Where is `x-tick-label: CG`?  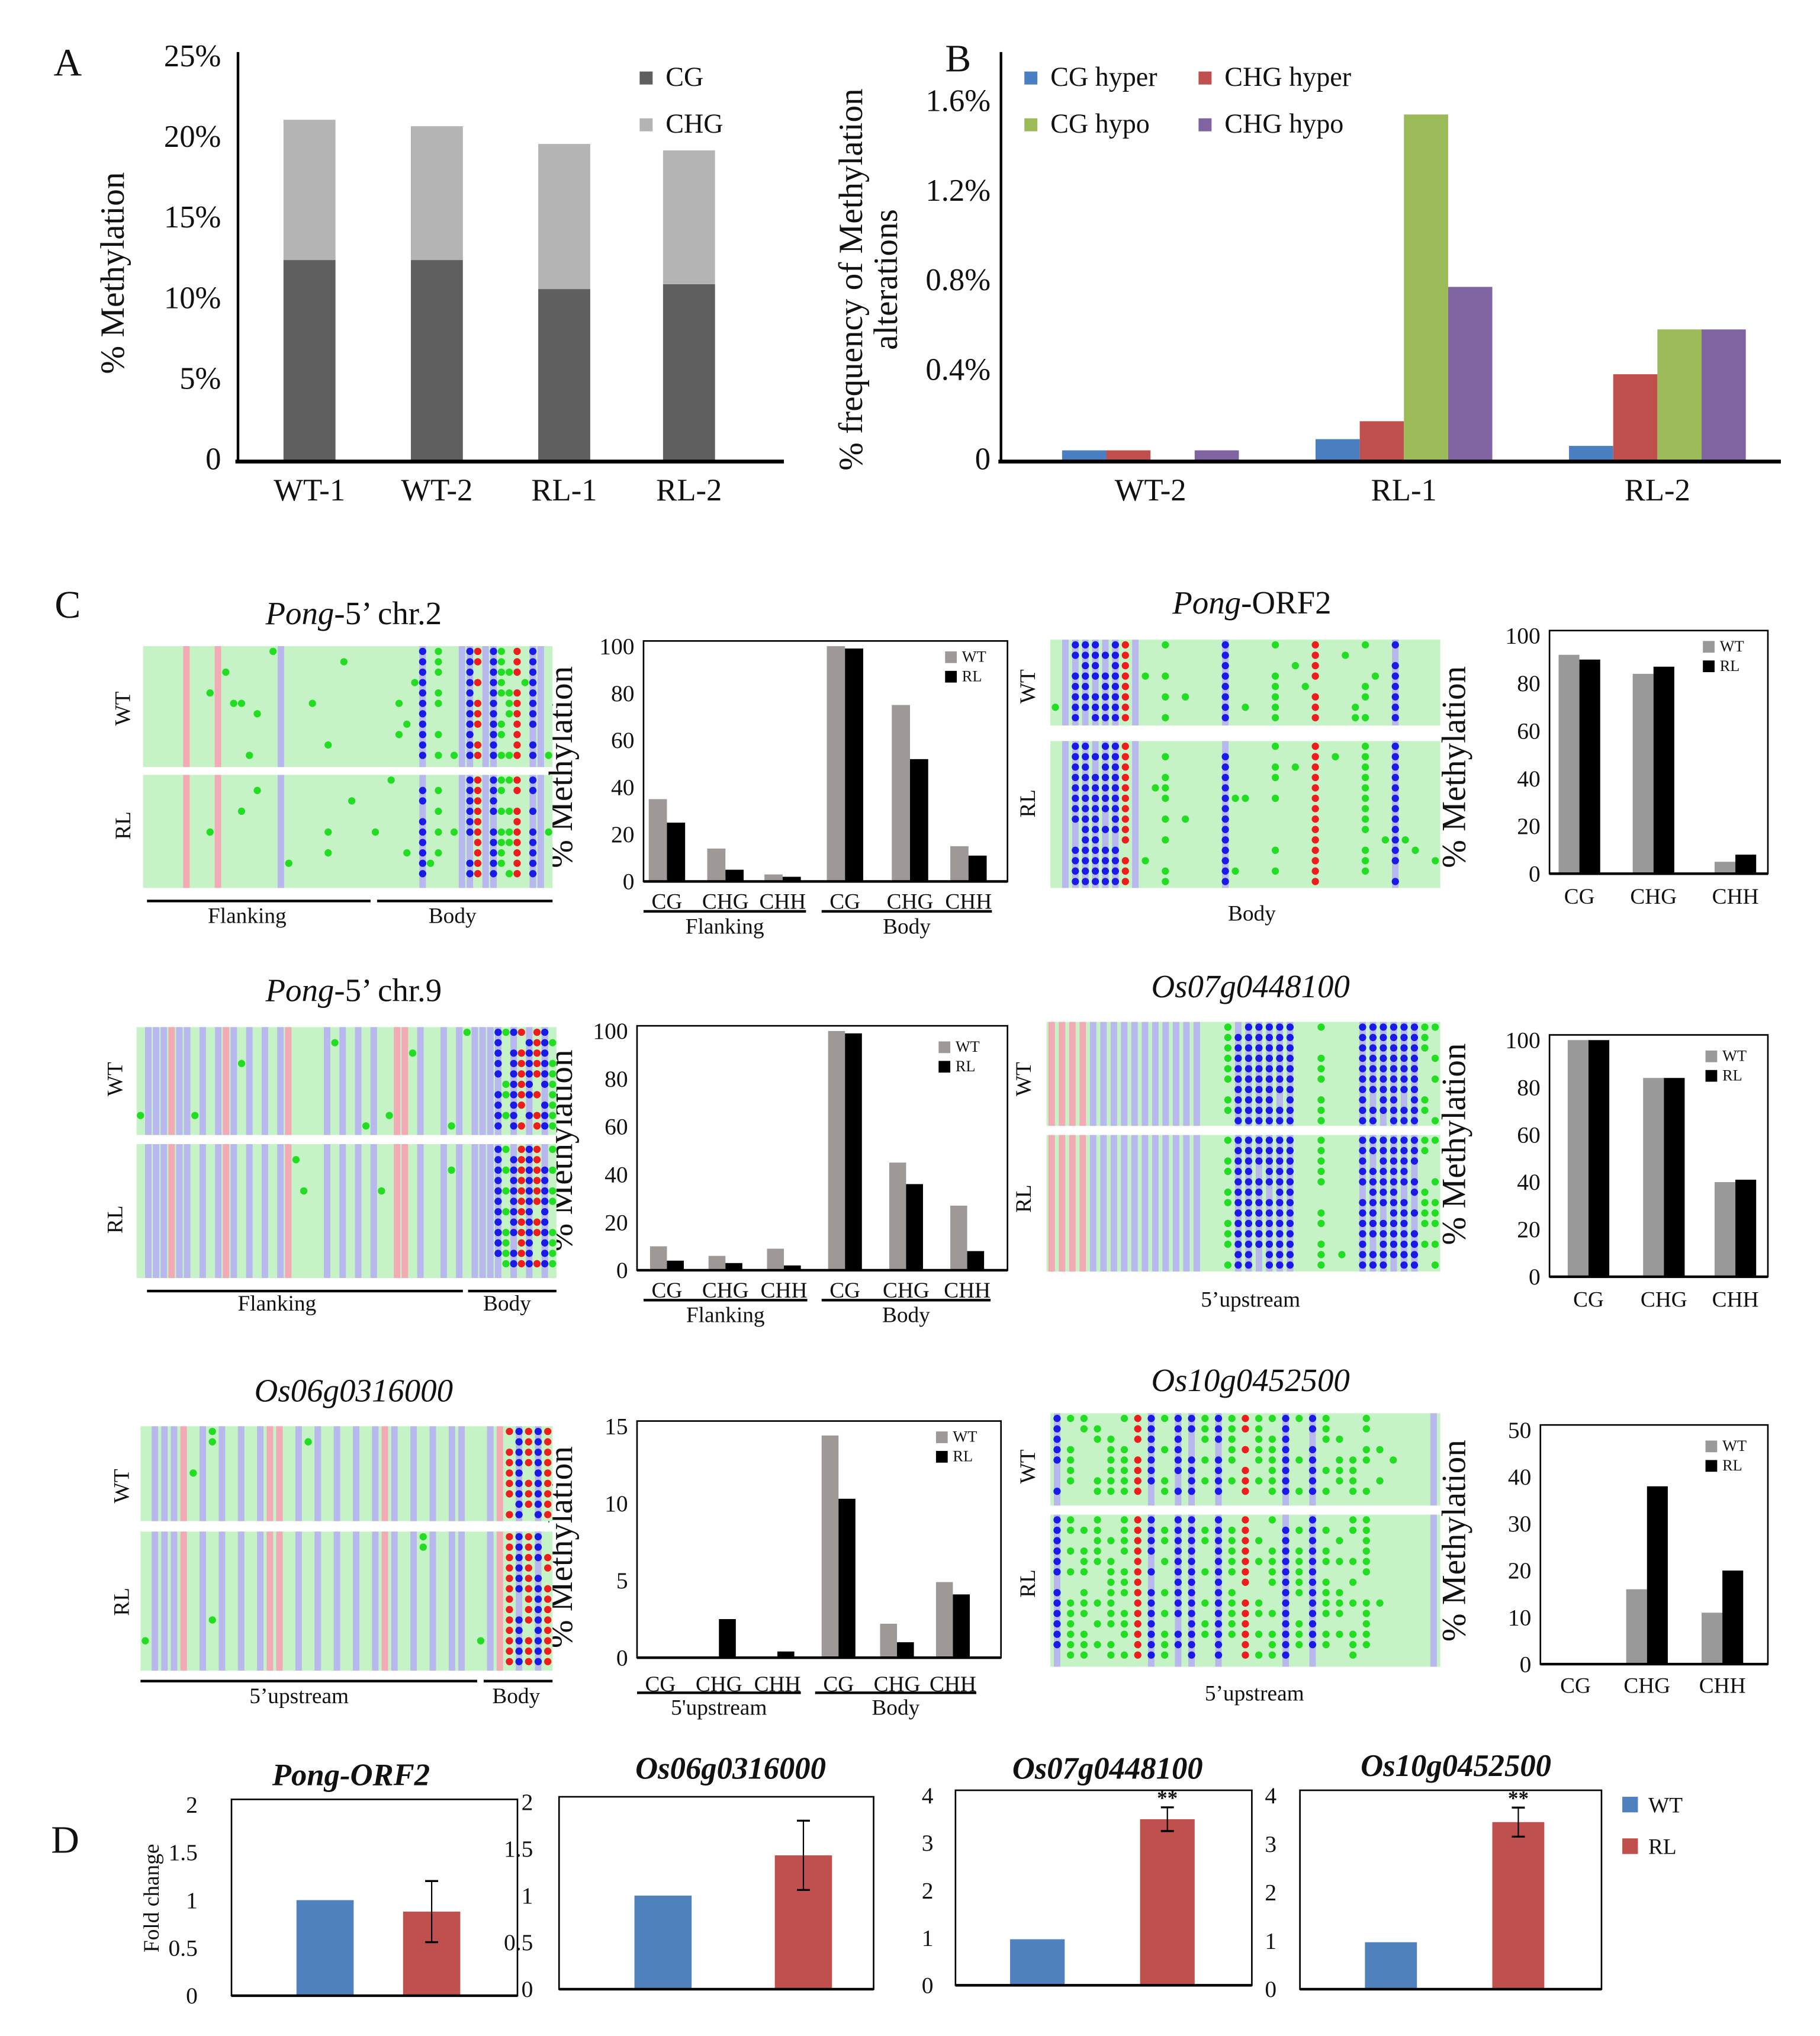
x-tick-label: CG is located at coordinates (1575, 1686).